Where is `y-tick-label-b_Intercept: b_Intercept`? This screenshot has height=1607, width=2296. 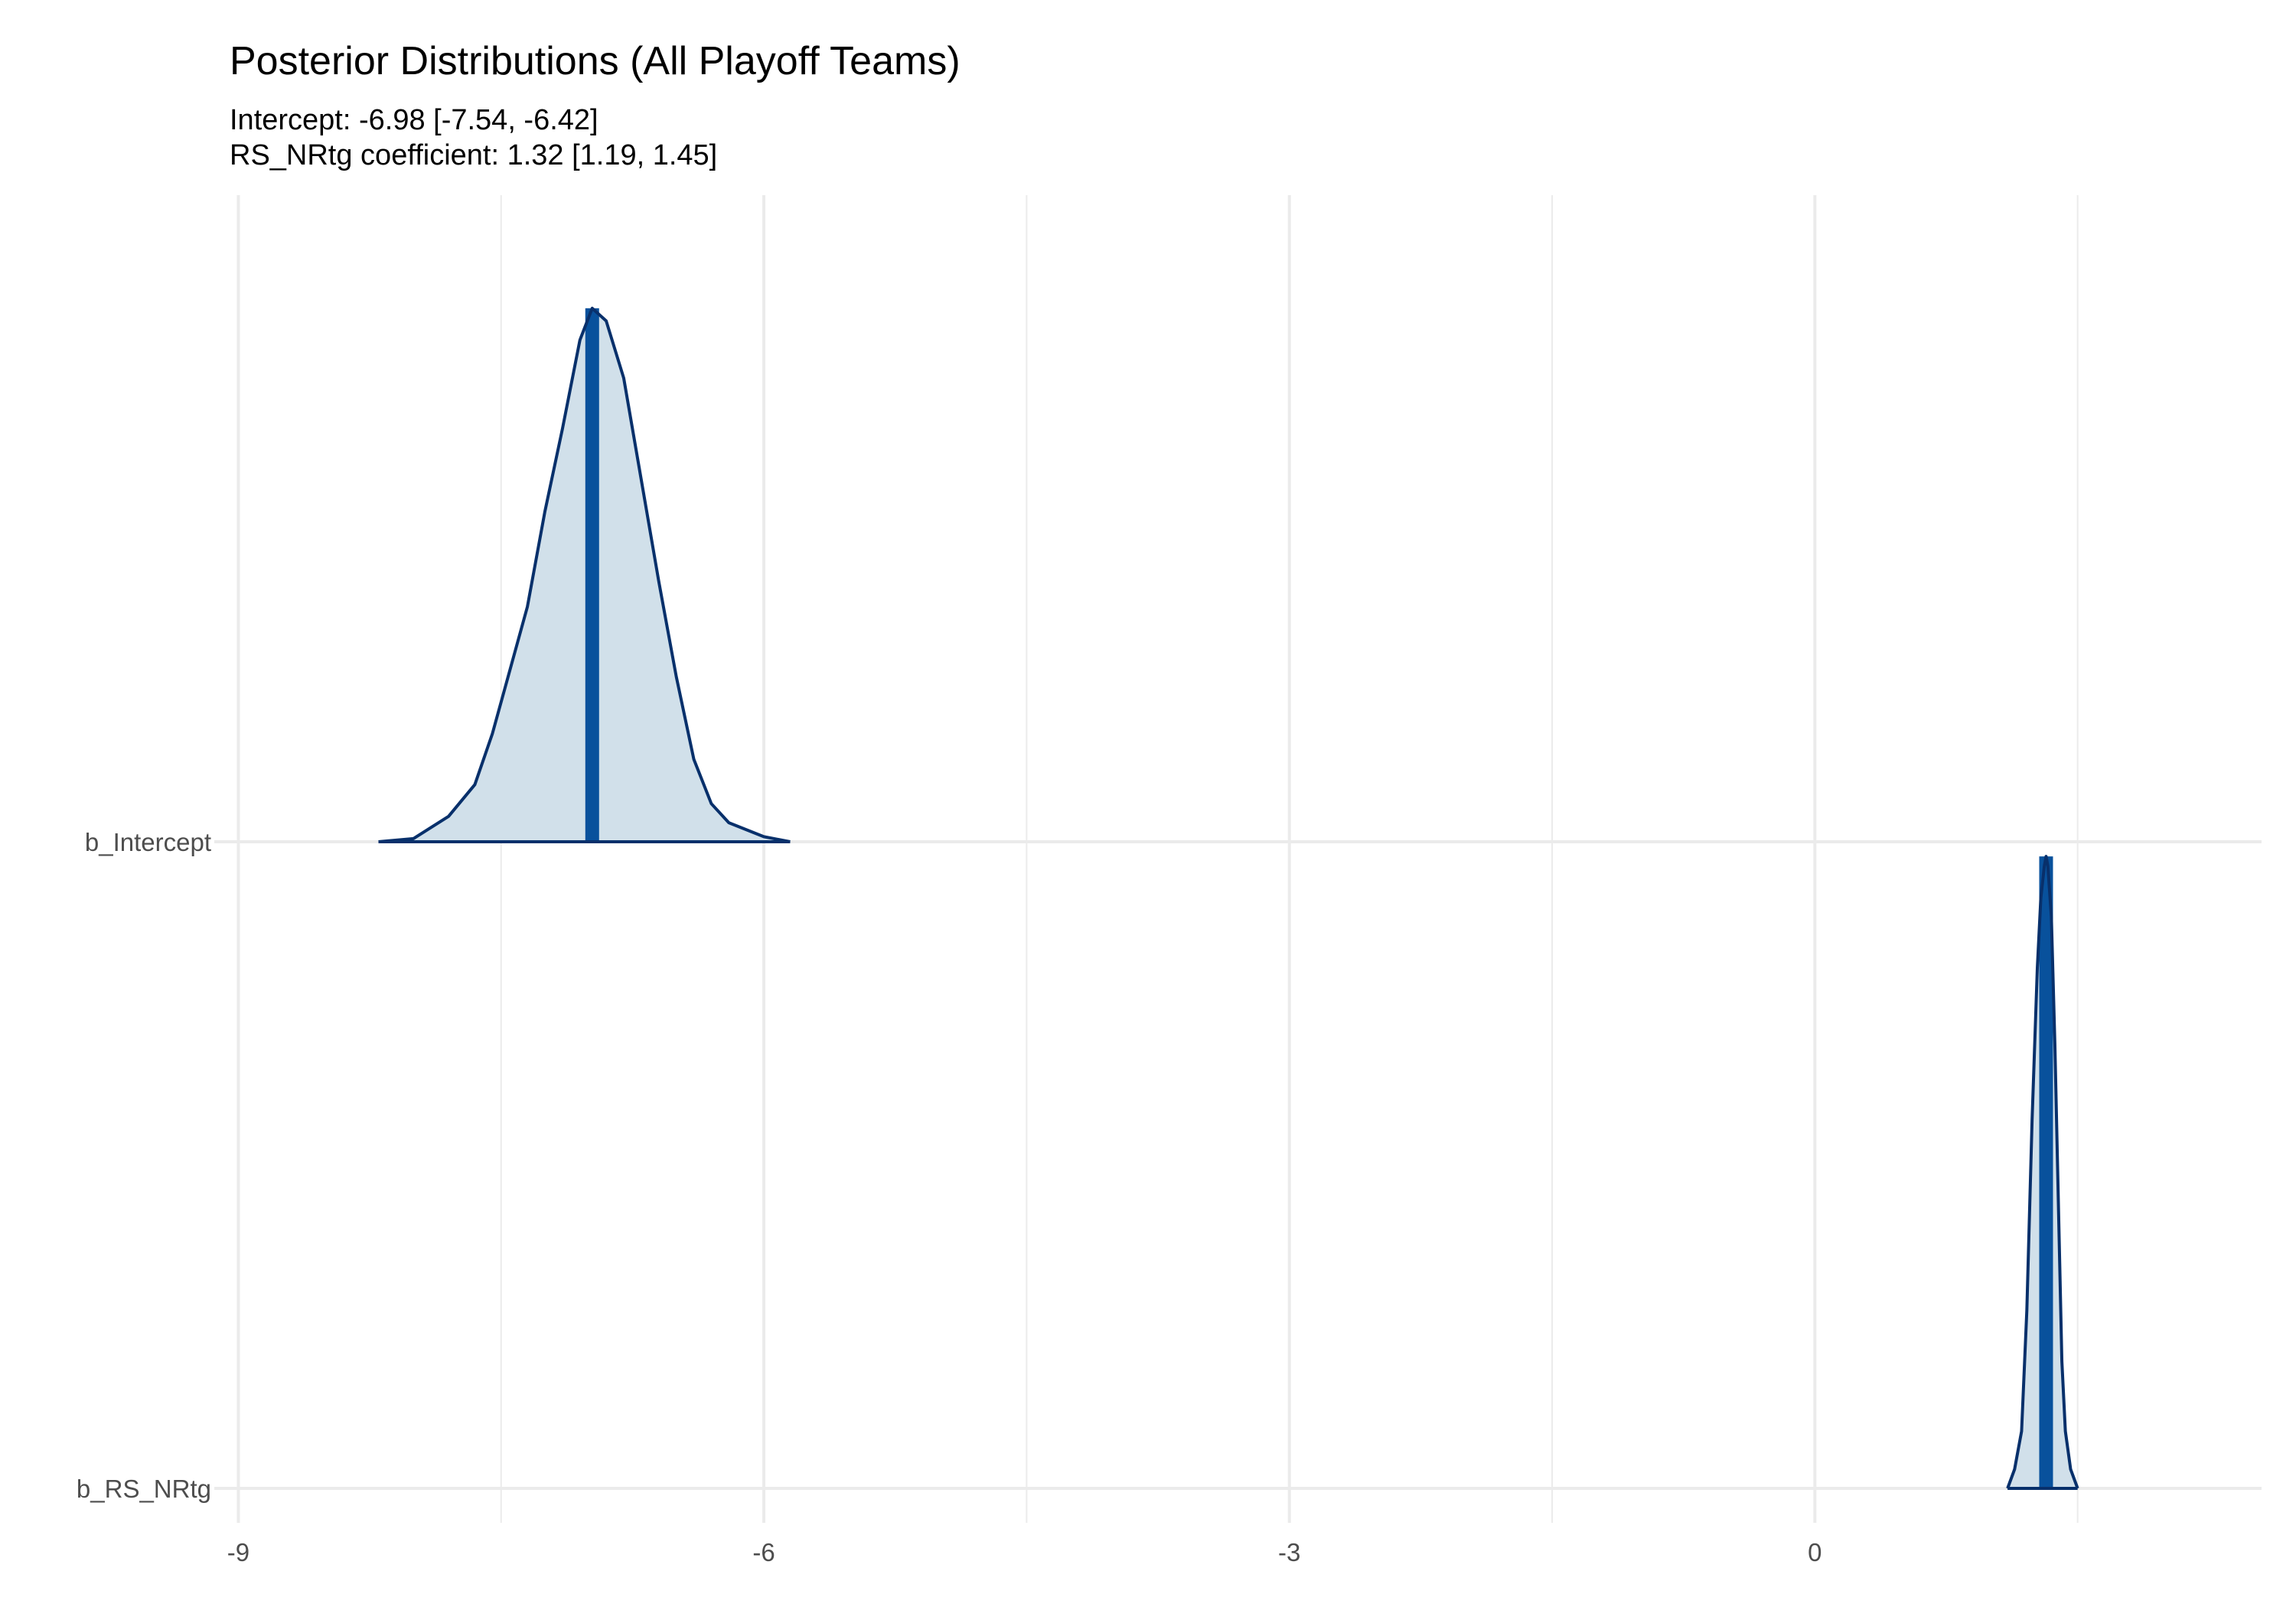
y-tick-label-b_Intercept: b_Intercept is located at coordinates (148, 842).